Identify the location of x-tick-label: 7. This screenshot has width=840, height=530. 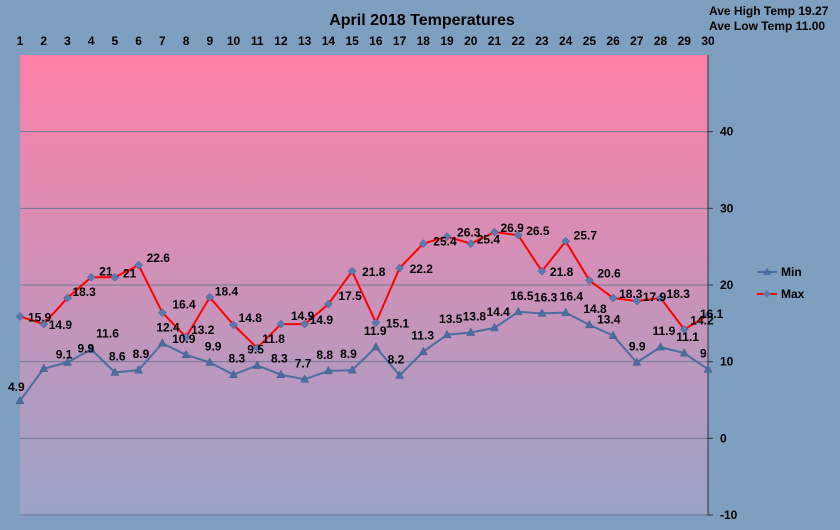
(162, 41).